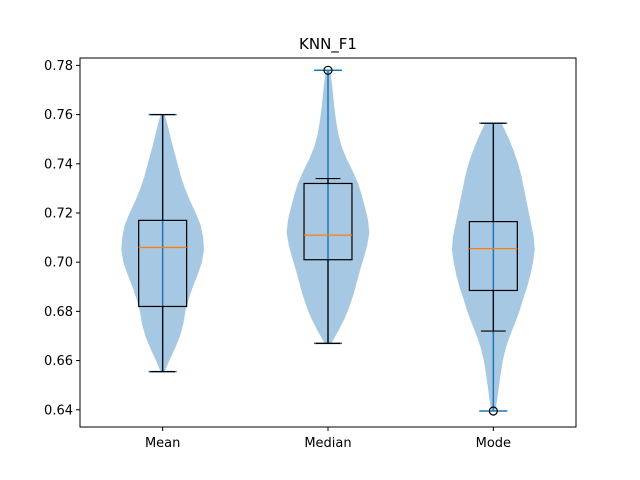 The width and height of the screenshot is (640, 480). I want to click on y-tick-label-7: 0.78, so click(58, 66).